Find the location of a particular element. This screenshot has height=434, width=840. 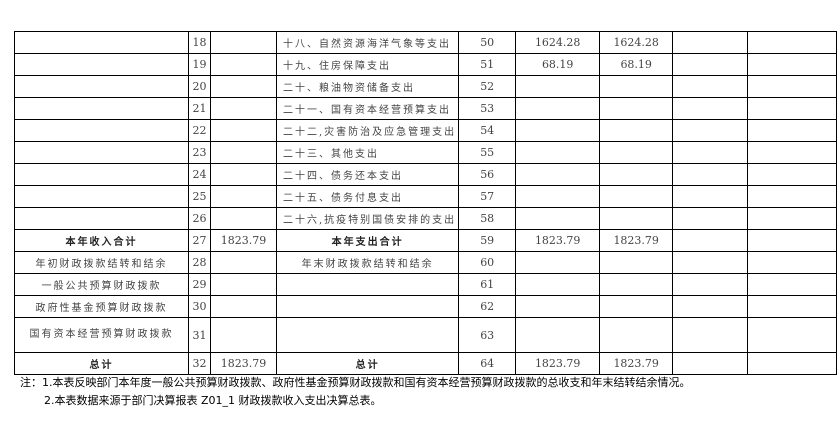

income-line-no-cell: 23 is located at coordinates (199, 152).